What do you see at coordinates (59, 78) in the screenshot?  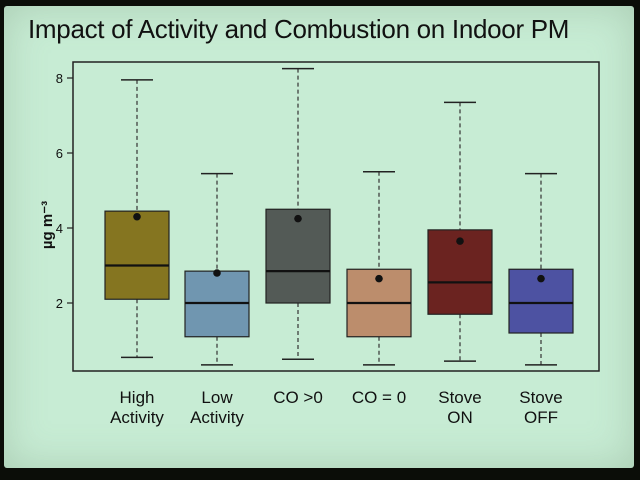 I see `y-tick-label: 8` at bounding box center [59, 78].